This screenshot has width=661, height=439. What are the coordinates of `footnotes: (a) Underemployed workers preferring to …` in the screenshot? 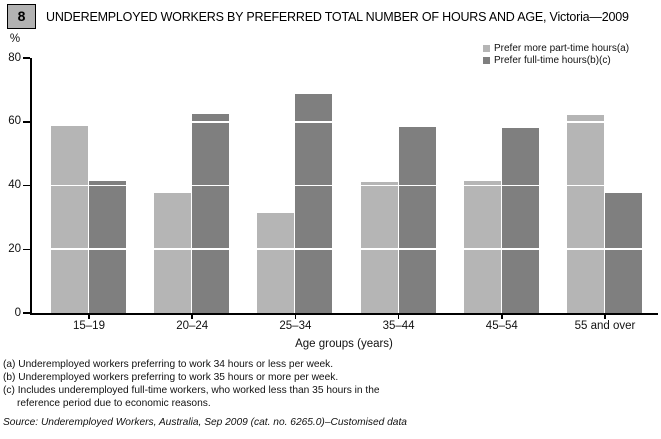 It's located at (191, 384).